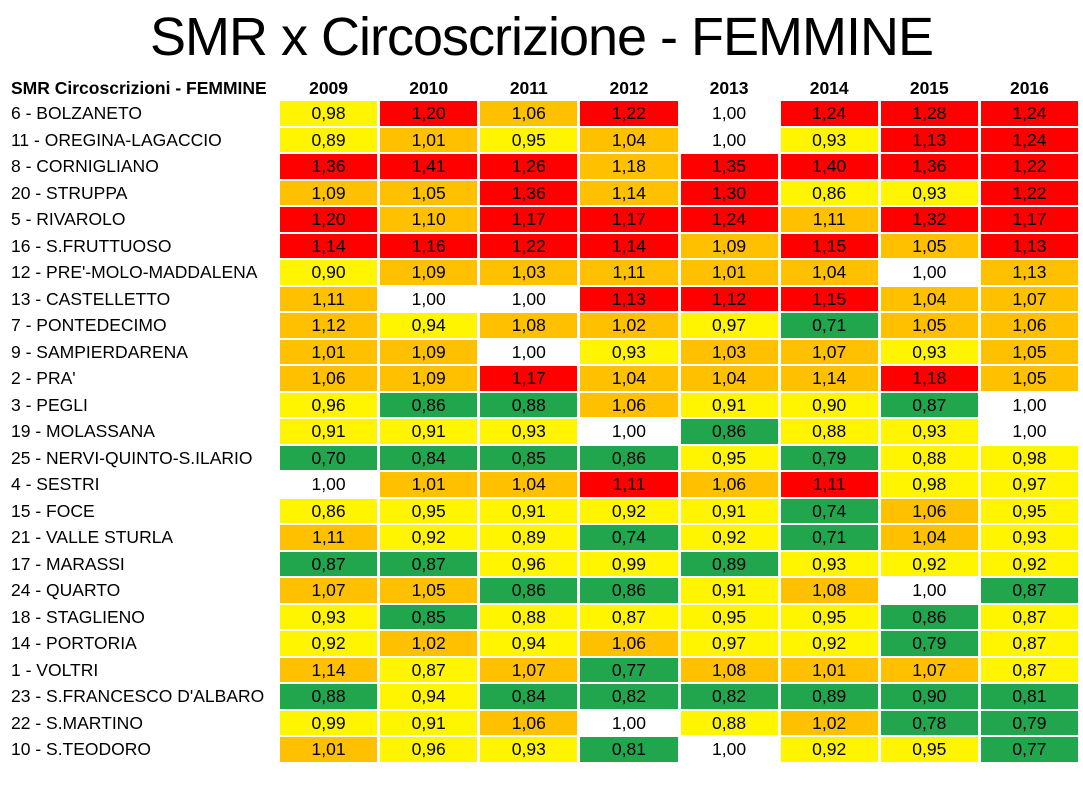 The width and height of the screenshot is (1083, 808). What do you see at coordinates (74, 643) in the screenshot?
I see `row-label: 14 - PORTORIA` at bounding box center [74, 643].